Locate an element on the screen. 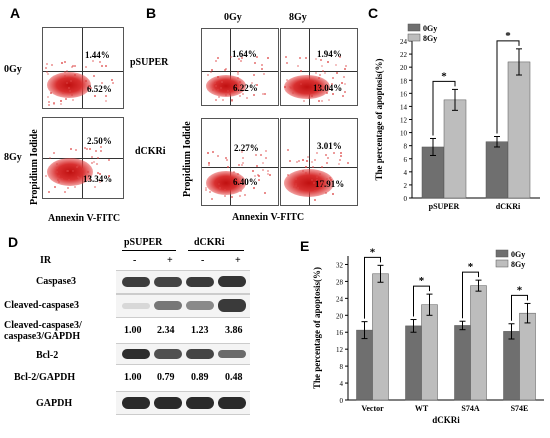 This screenshot has width=550, height=438. panel-b-upper-pct-2: 2.27% is located at coordinates (246, 148).